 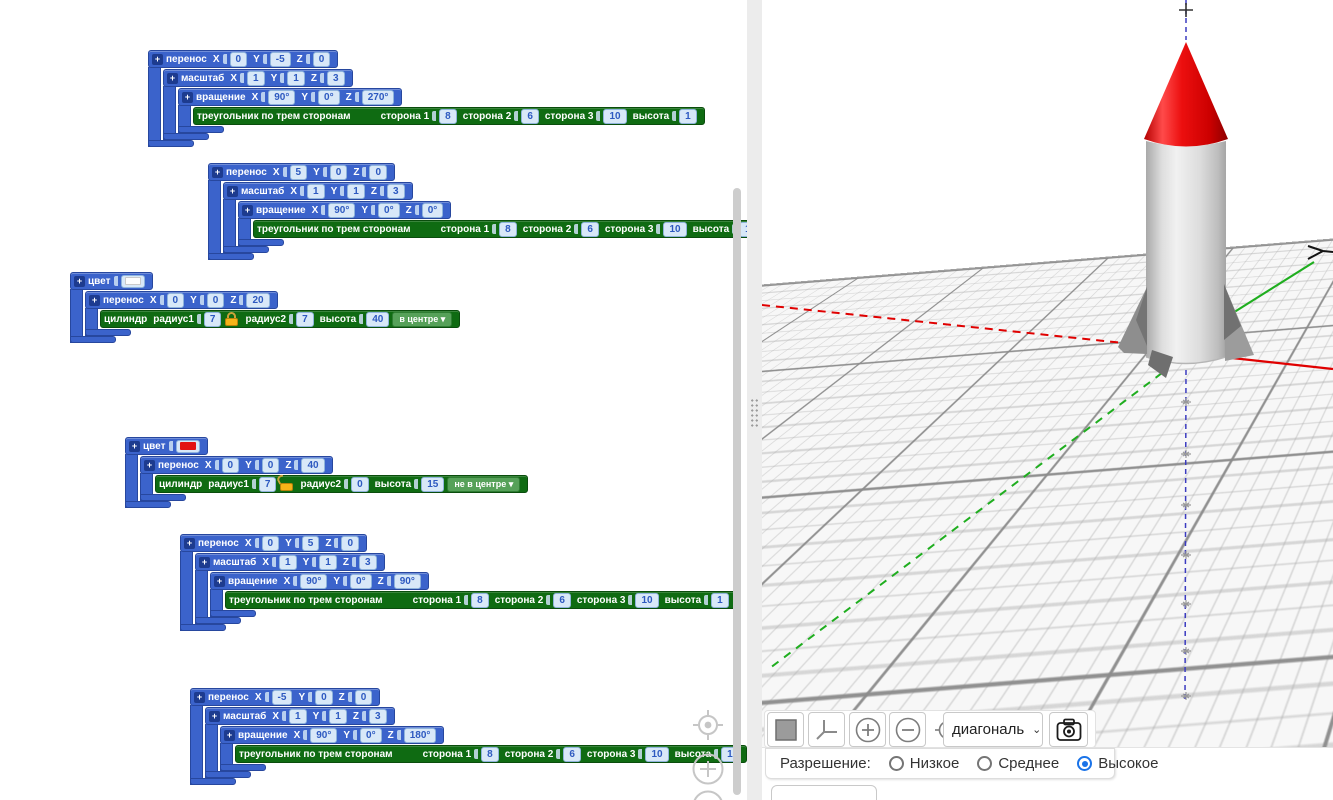 I want to click on view-square-button, so click(x=785, y=729).